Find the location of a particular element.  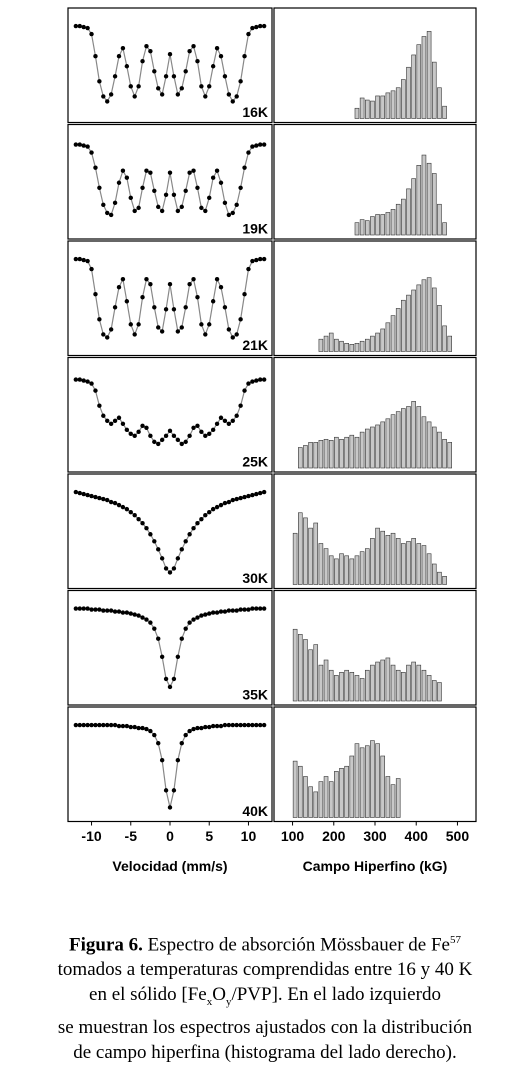

caption-sub: x is located at coordinates (209, 1002).